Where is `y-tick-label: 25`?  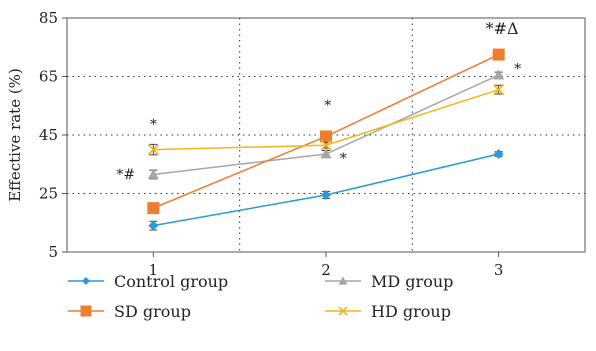
y-tick-label: 25 is located at coordinates (48, 194).